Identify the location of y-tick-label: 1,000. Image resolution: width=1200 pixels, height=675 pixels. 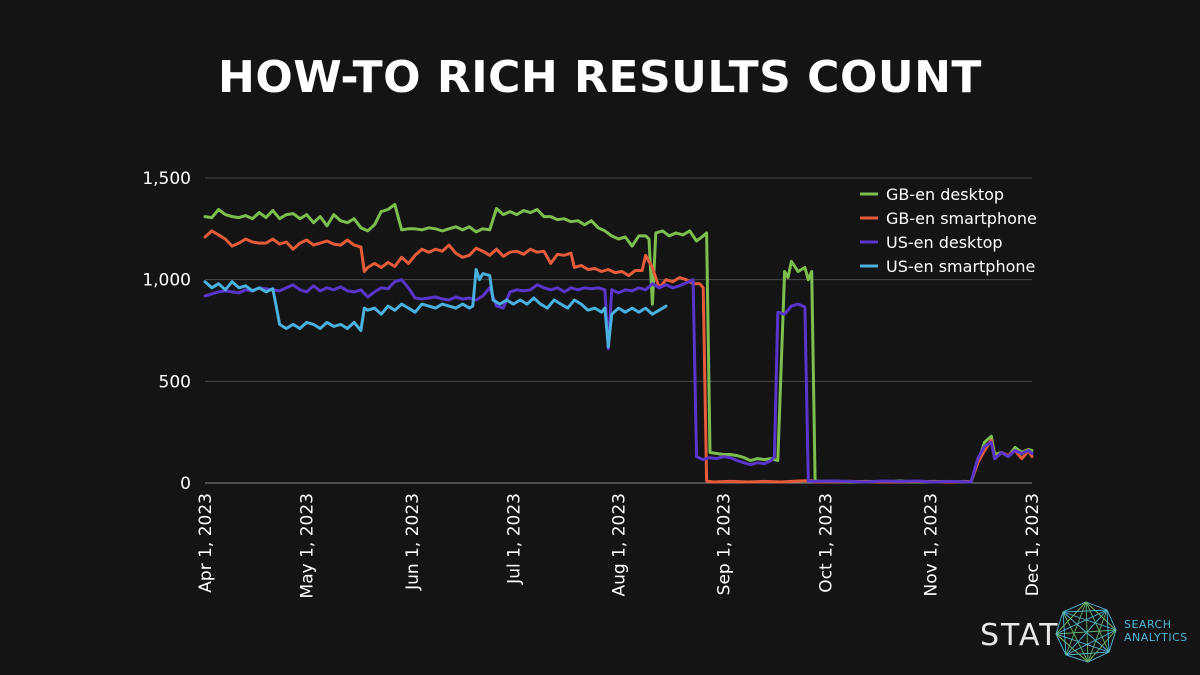
(166, 281).